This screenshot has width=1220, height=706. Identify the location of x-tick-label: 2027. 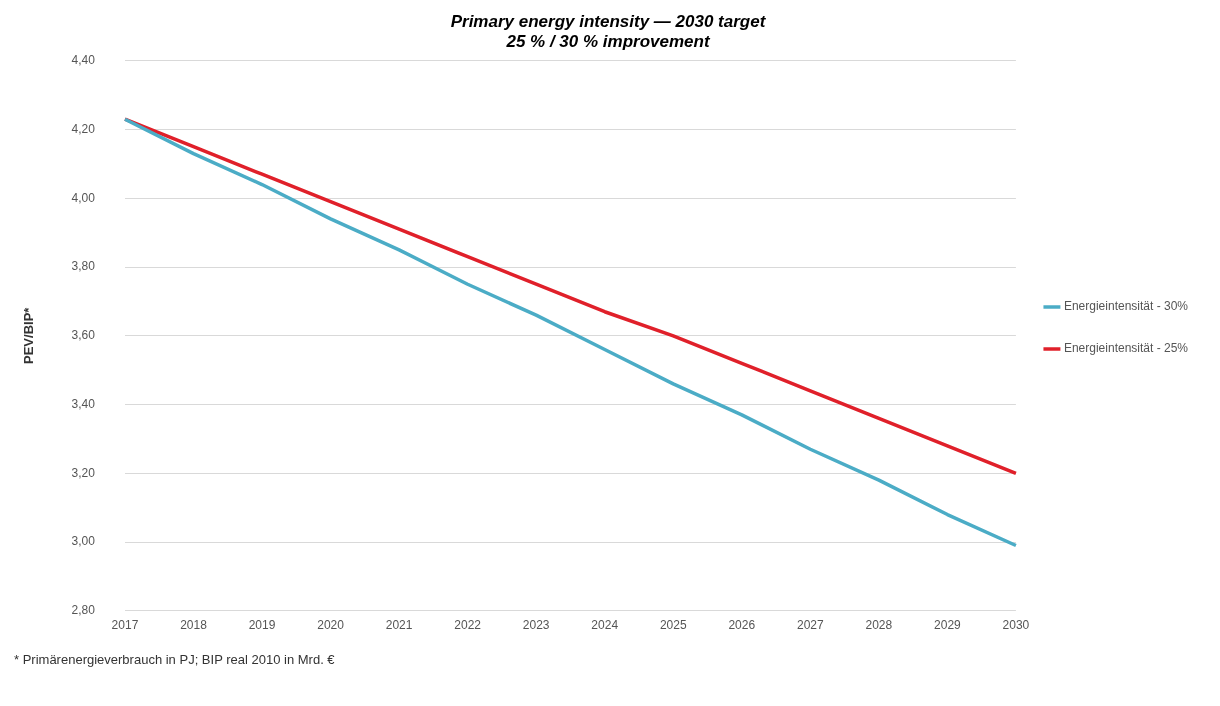
(810, 625).